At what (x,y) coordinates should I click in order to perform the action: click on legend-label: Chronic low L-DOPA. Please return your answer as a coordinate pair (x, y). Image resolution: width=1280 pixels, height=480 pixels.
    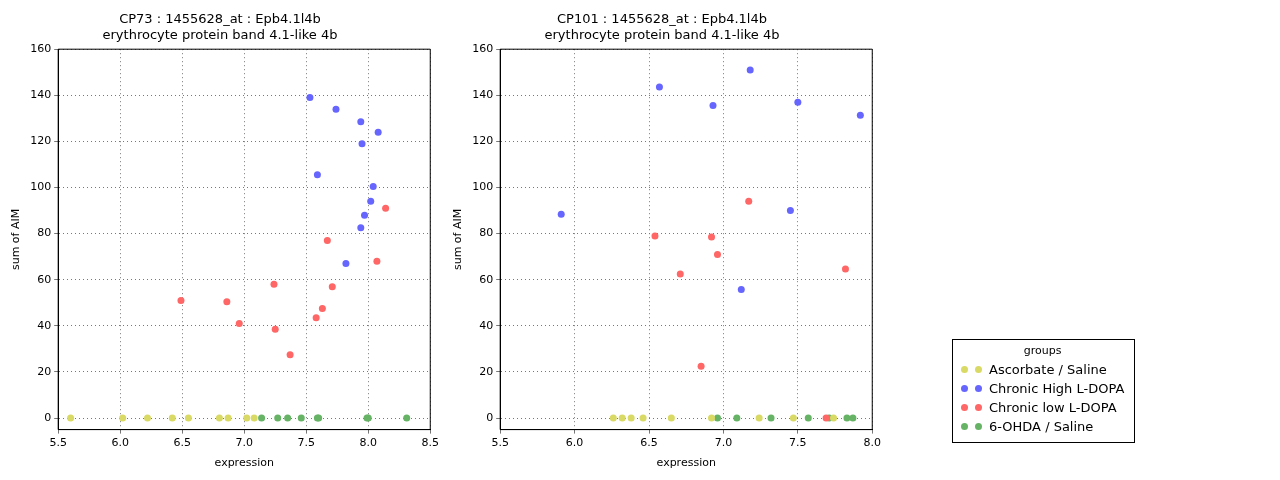
    Looking at the image, I should click on (1053, 407).